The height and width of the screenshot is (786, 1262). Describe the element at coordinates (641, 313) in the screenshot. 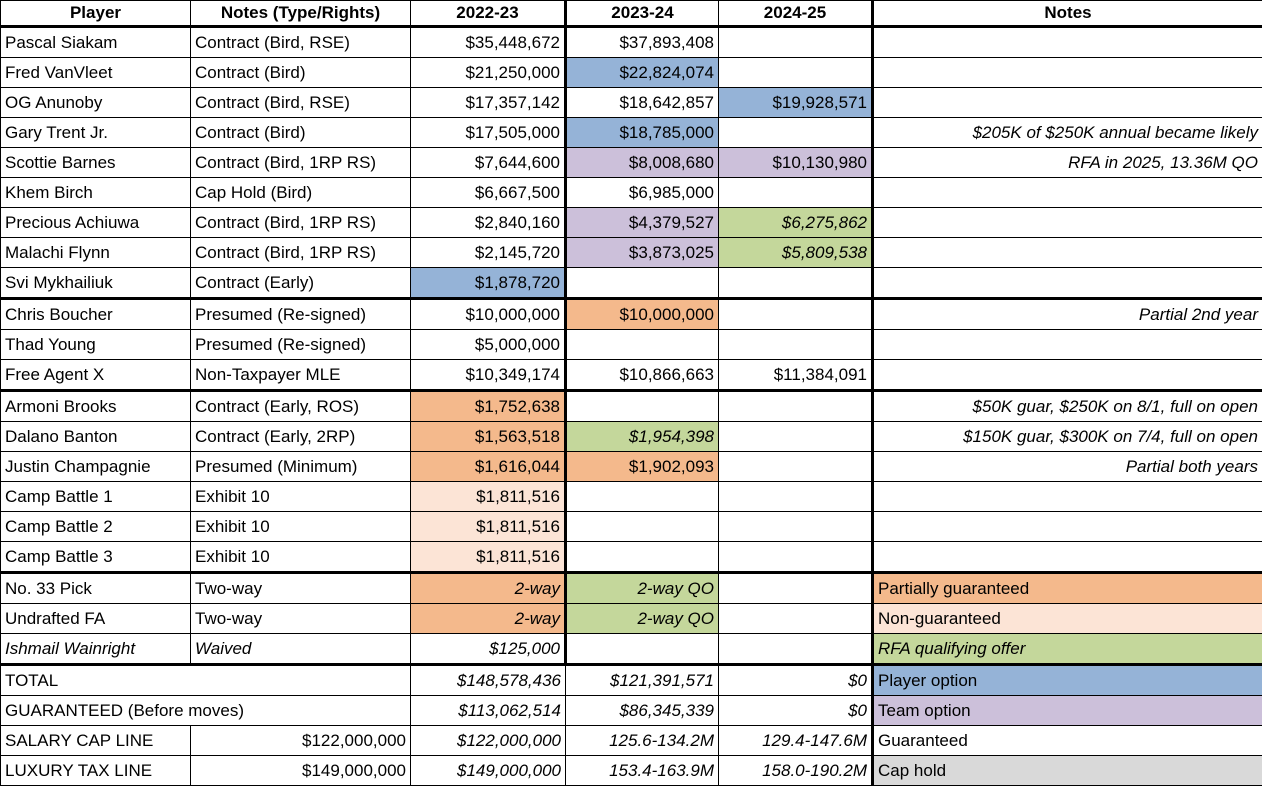

I see `cell-salary-2023-24: $10,000,000` at that location.